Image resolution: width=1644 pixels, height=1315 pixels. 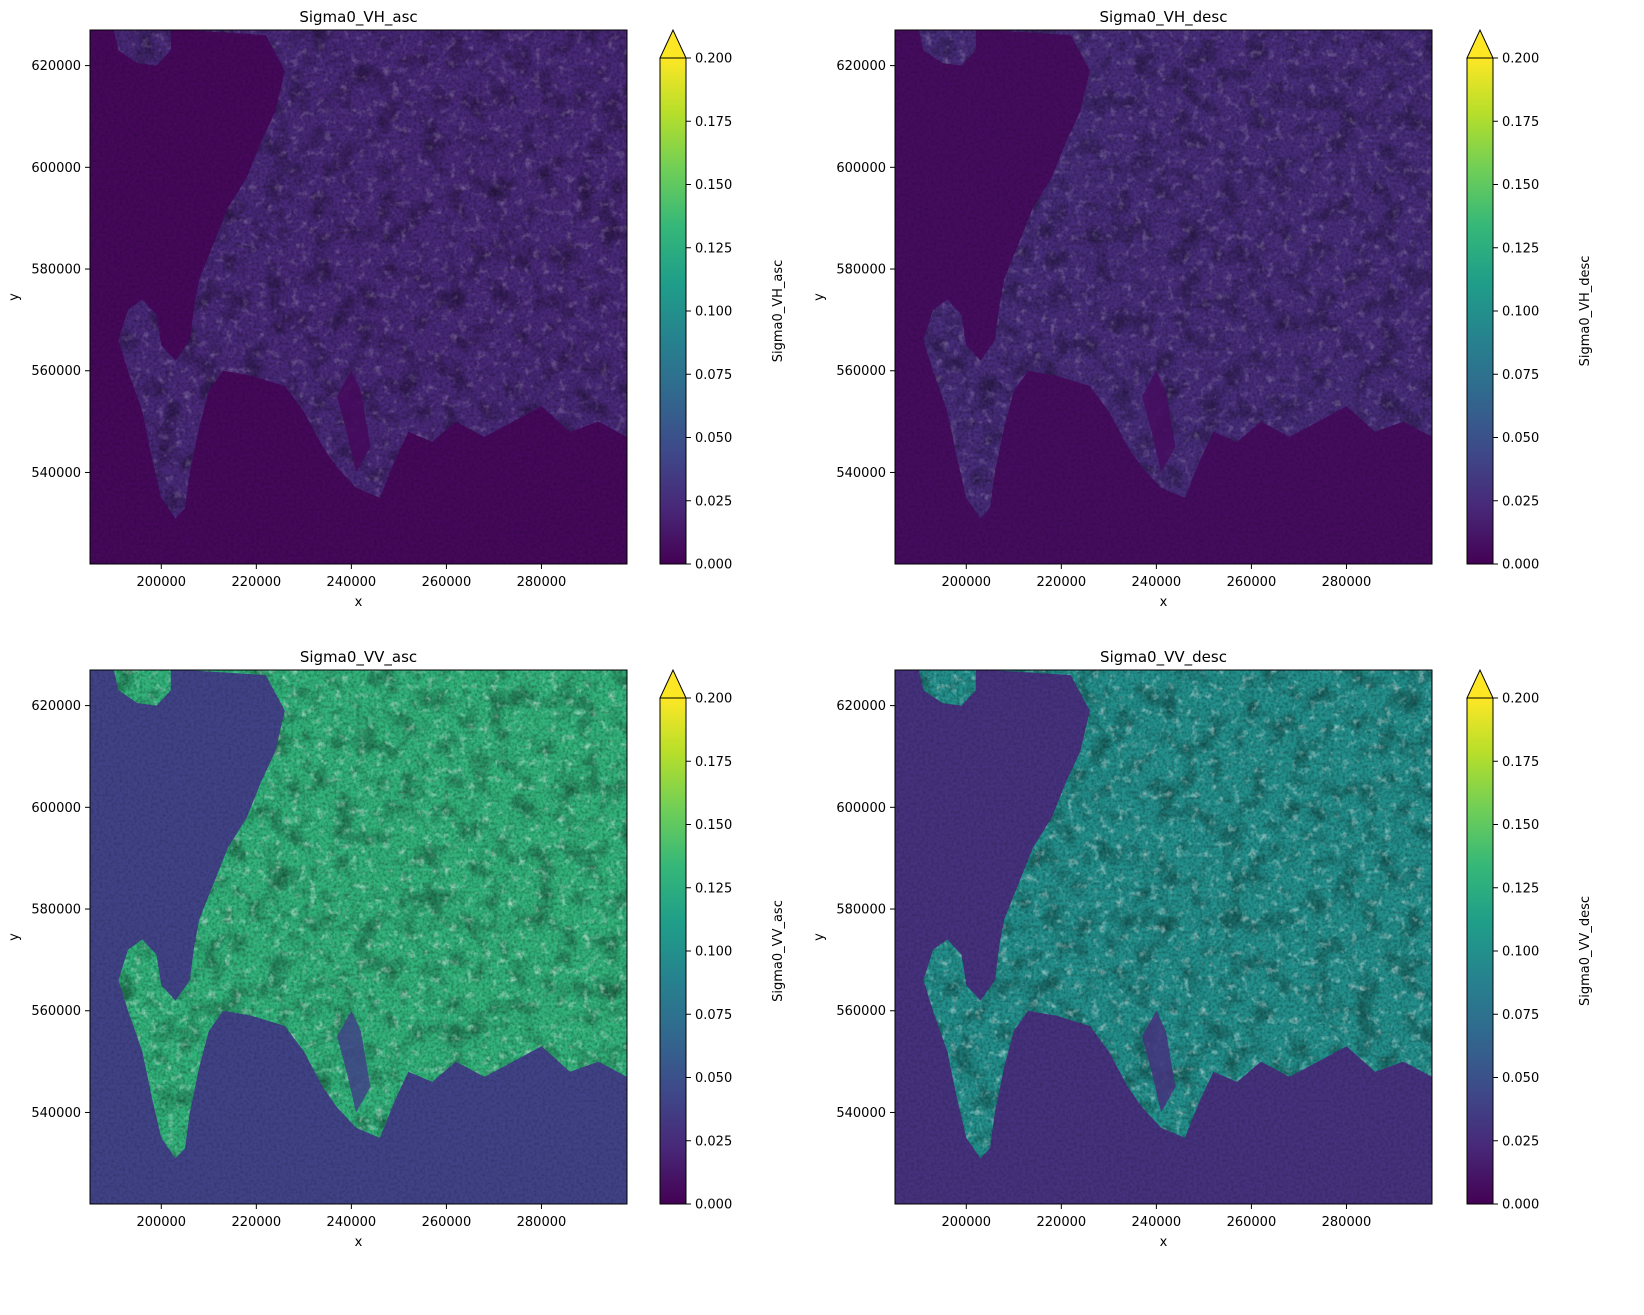 What do you see at coordinates (1163, 657) in the screenshot?
I see `subplot-title: Sigma0_VV_desc` at bounding box center [1163, 657].